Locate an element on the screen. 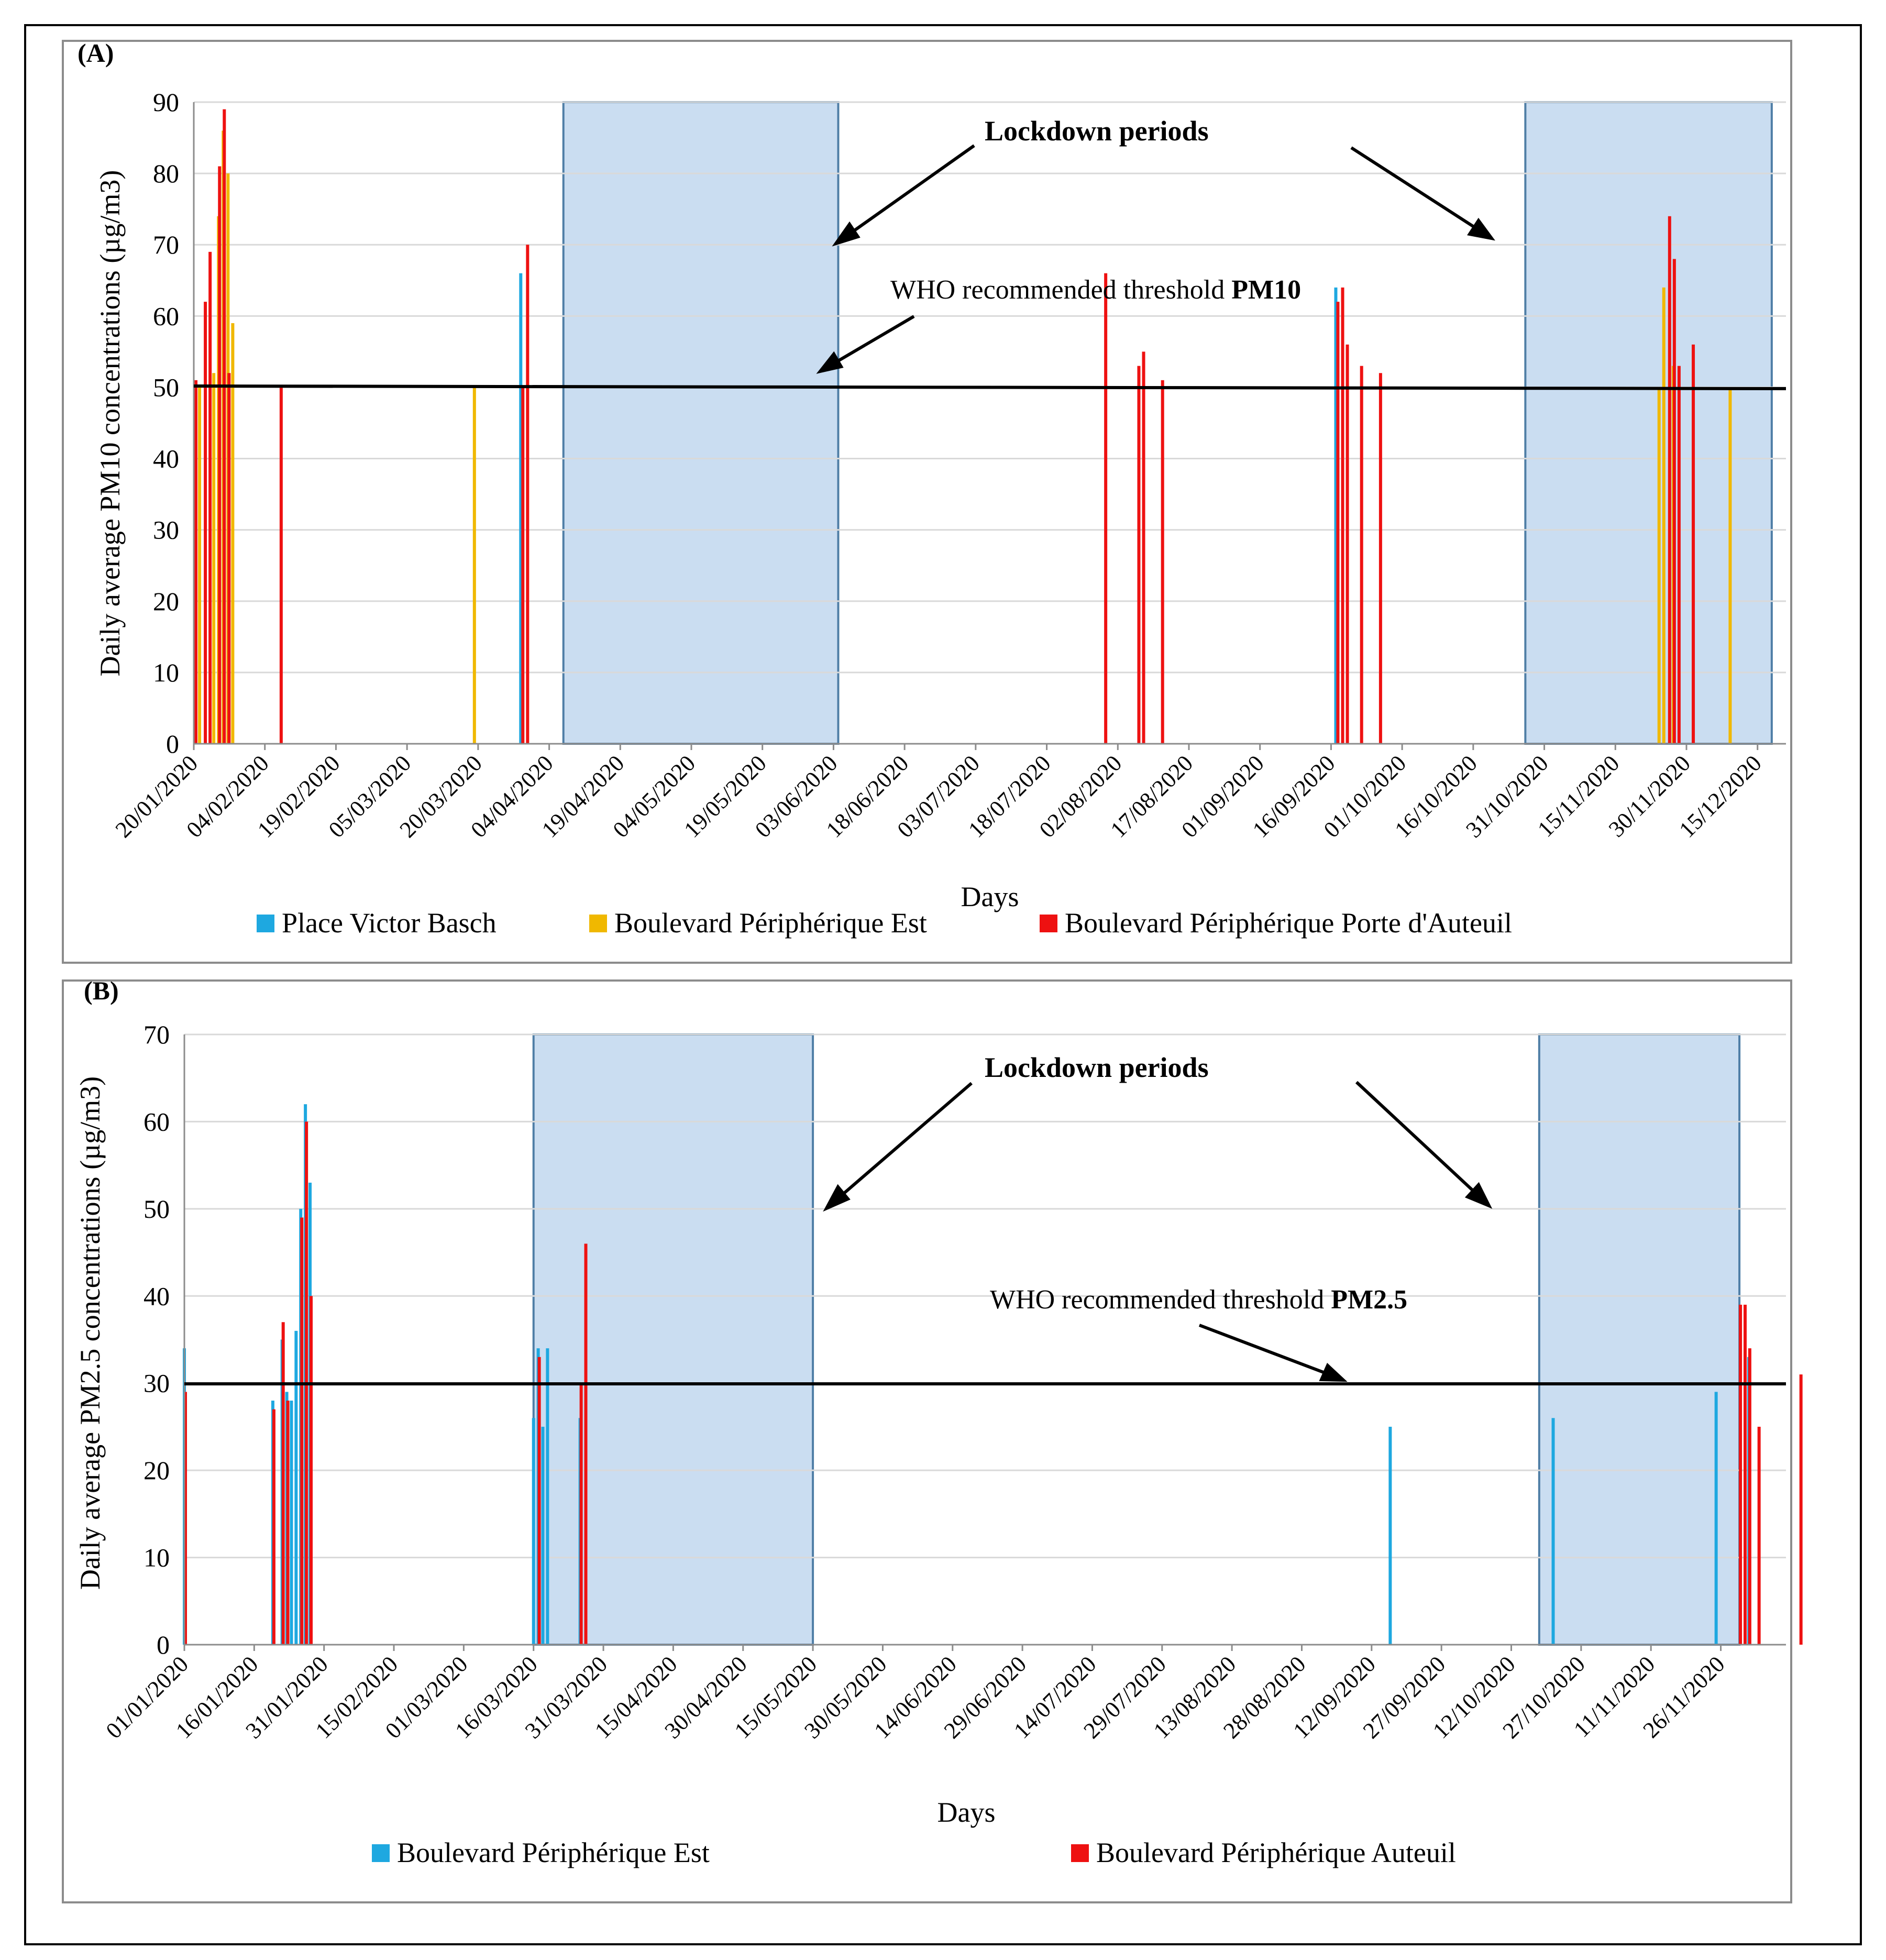 This screenshot has height=1960, width=1886. panel-a-x-axis-label: Days is located at coordinates (990, 896).